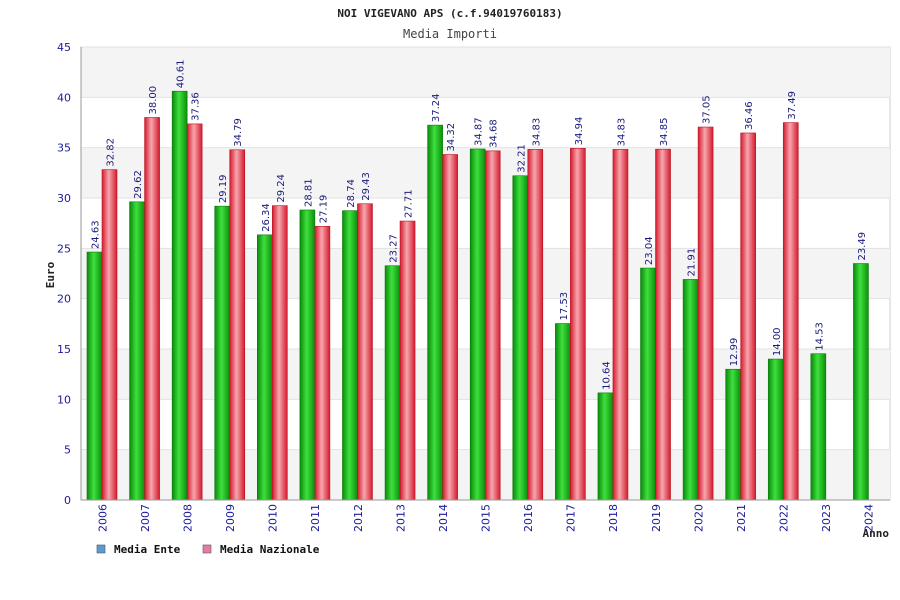 The width and height of the screenshot is (900, 600). I want to click on data-label-media-nazionale-2018: 34.83, so click(621, 132).